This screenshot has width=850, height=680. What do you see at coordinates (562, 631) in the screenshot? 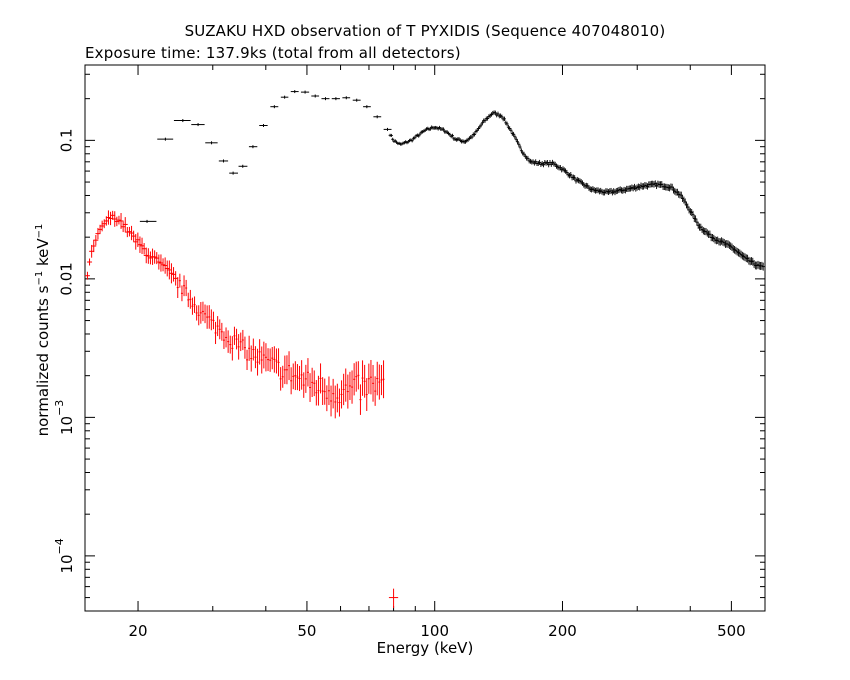
I see `x-tick-label: 200` at bounding box center [562, 631].